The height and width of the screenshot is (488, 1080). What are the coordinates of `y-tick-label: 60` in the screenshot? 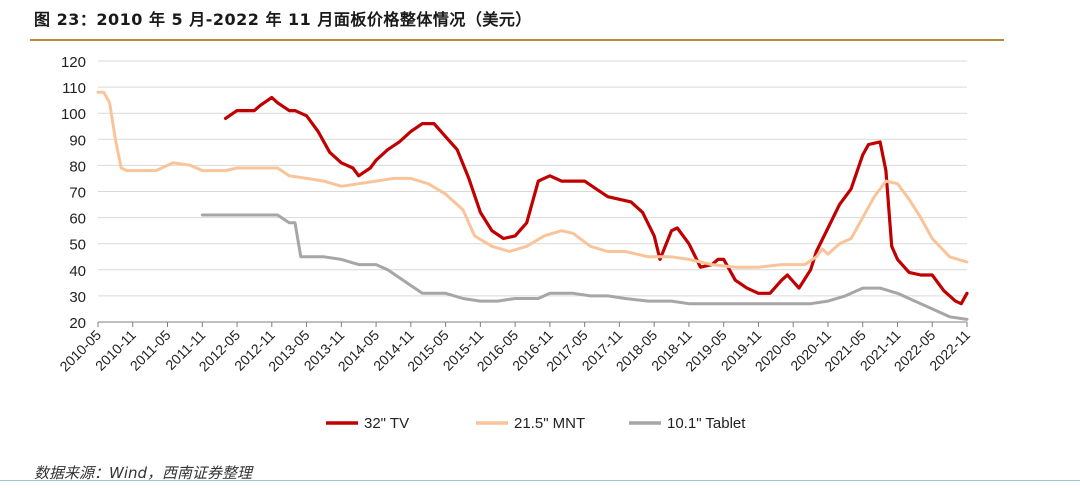 It's located at (77, 219).